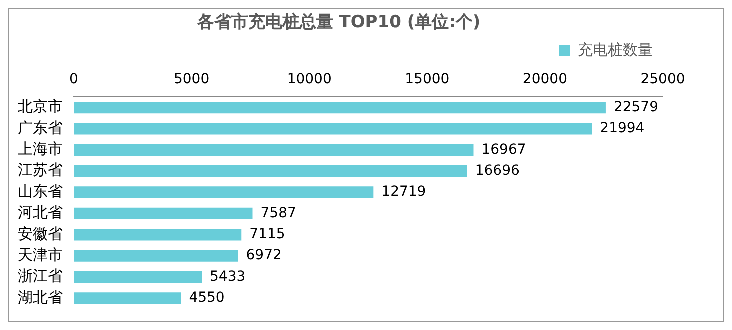 This screenshot has width=732, height=330. I want to click on data-label: 4550, so click(207, 298).